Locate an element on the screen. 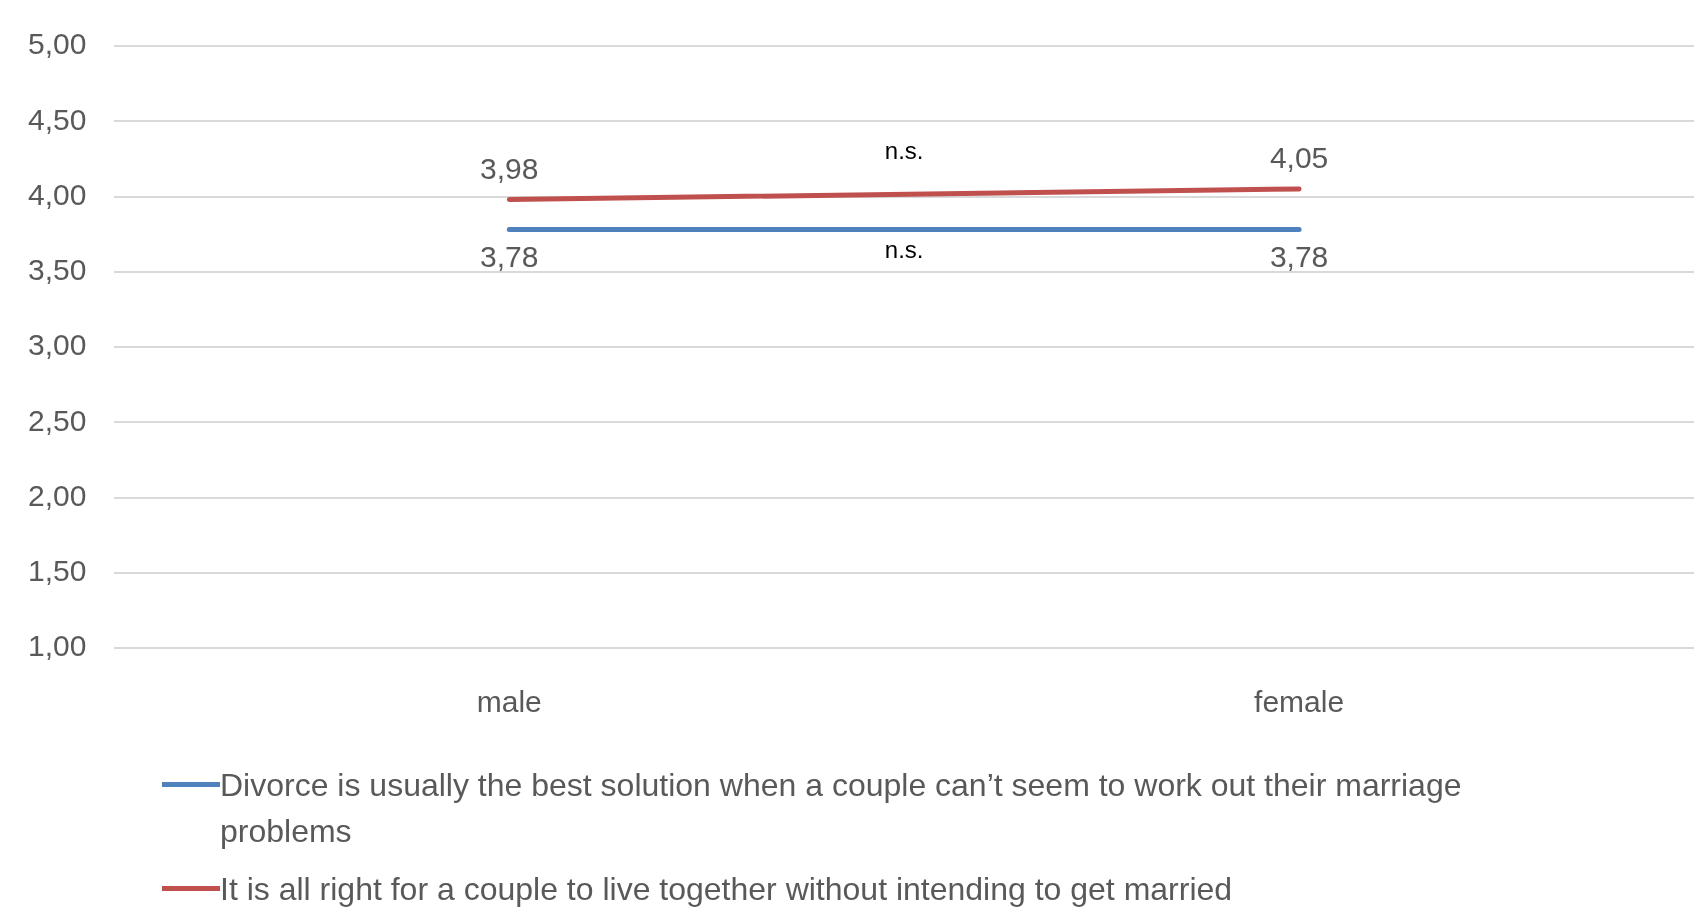  y-tick-label: 1,00 is located at coordinates (57, 646).